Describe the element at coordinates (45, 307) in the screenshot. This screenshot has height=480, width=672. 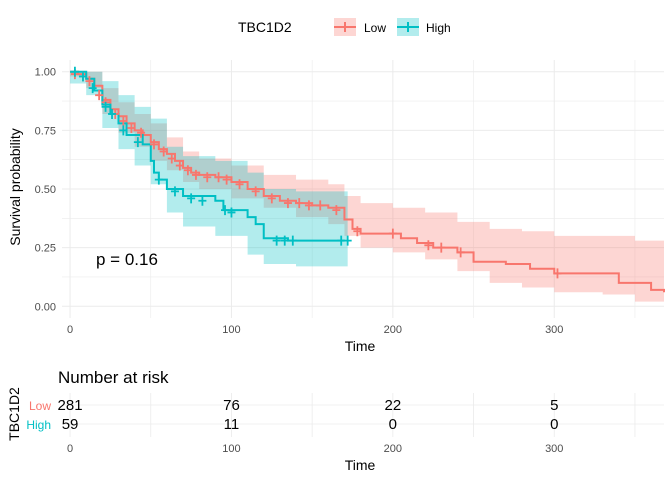
I see `y-tick-label: 0.00` at that location.